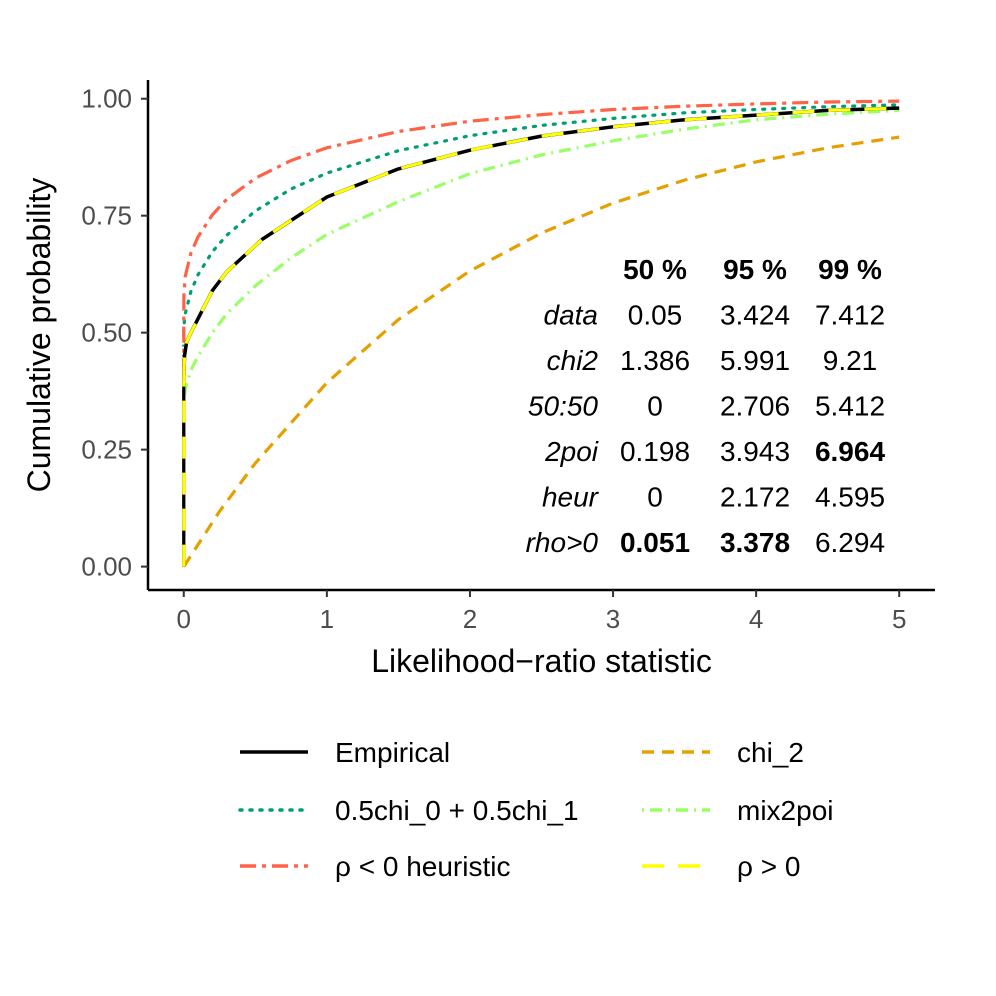 This screenshot has width=996, height=996. I want to click on table-header: 50 %, so click(655, 269).